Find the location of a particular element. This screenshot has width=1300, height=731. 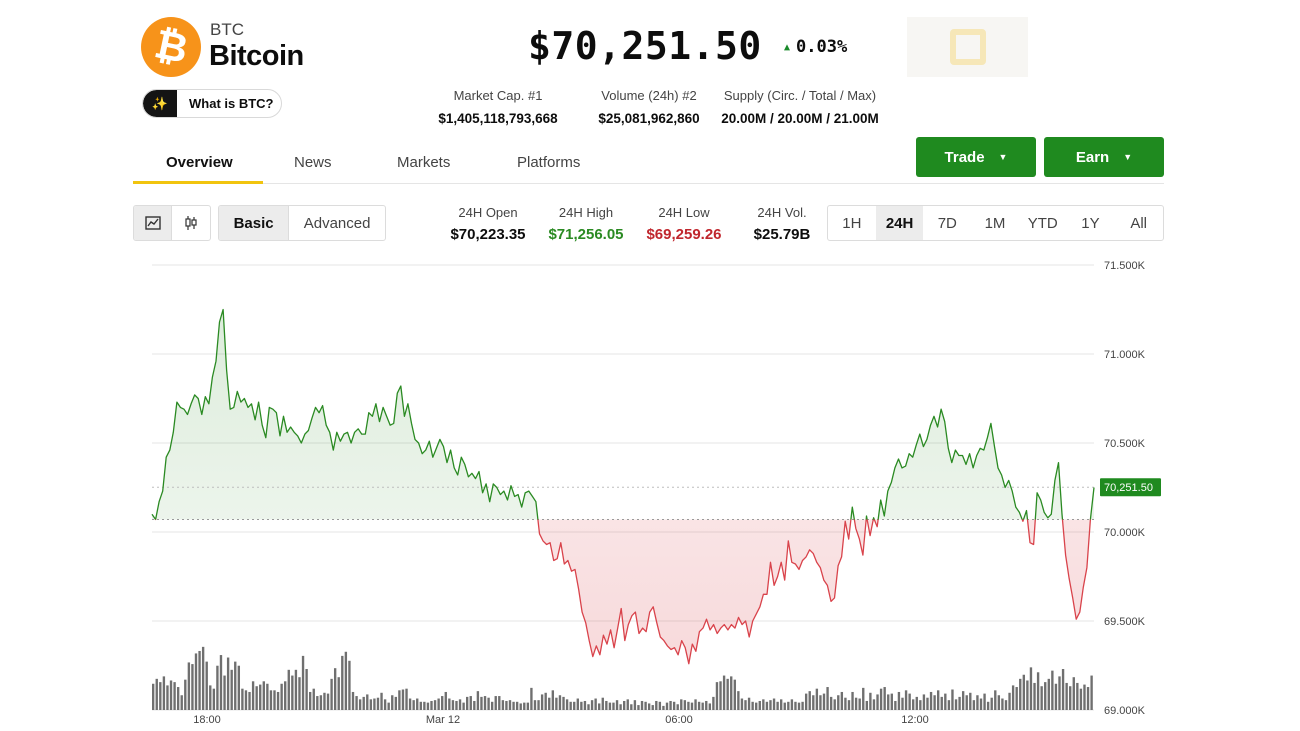

open-24h: 24H Open $70,223.35 is located at coordinates (488, 224).